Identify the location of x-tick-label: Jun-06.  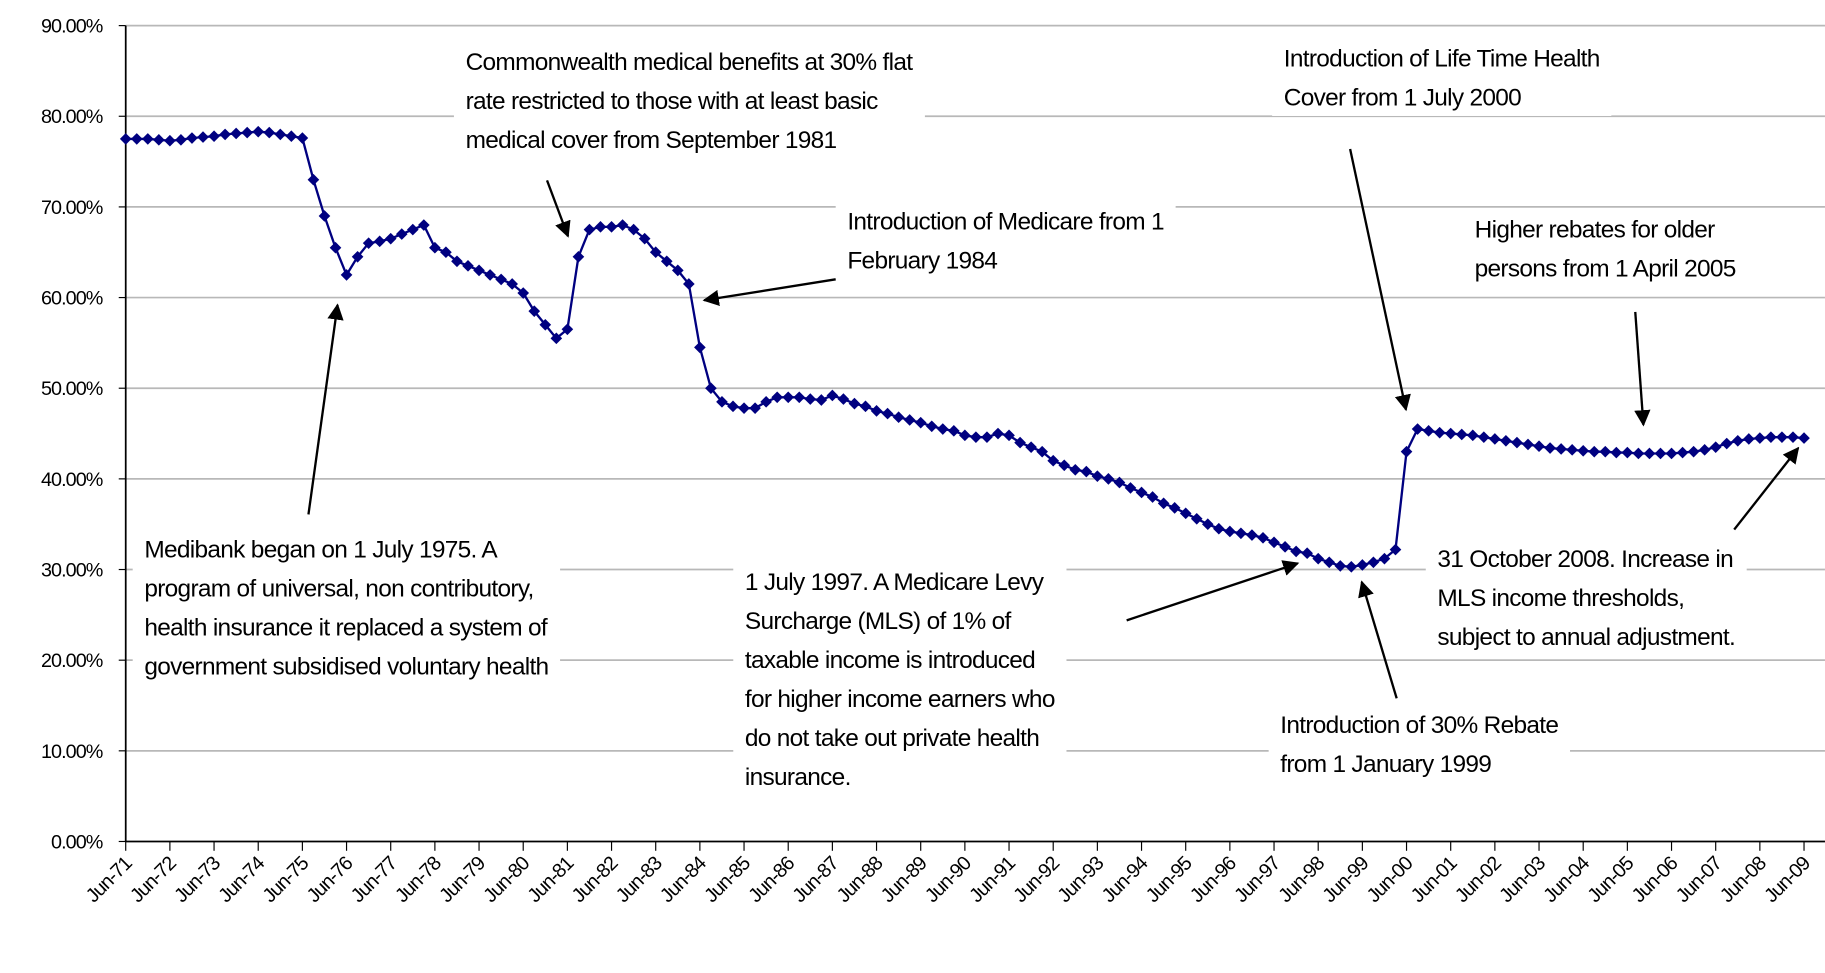
(1655, 879).